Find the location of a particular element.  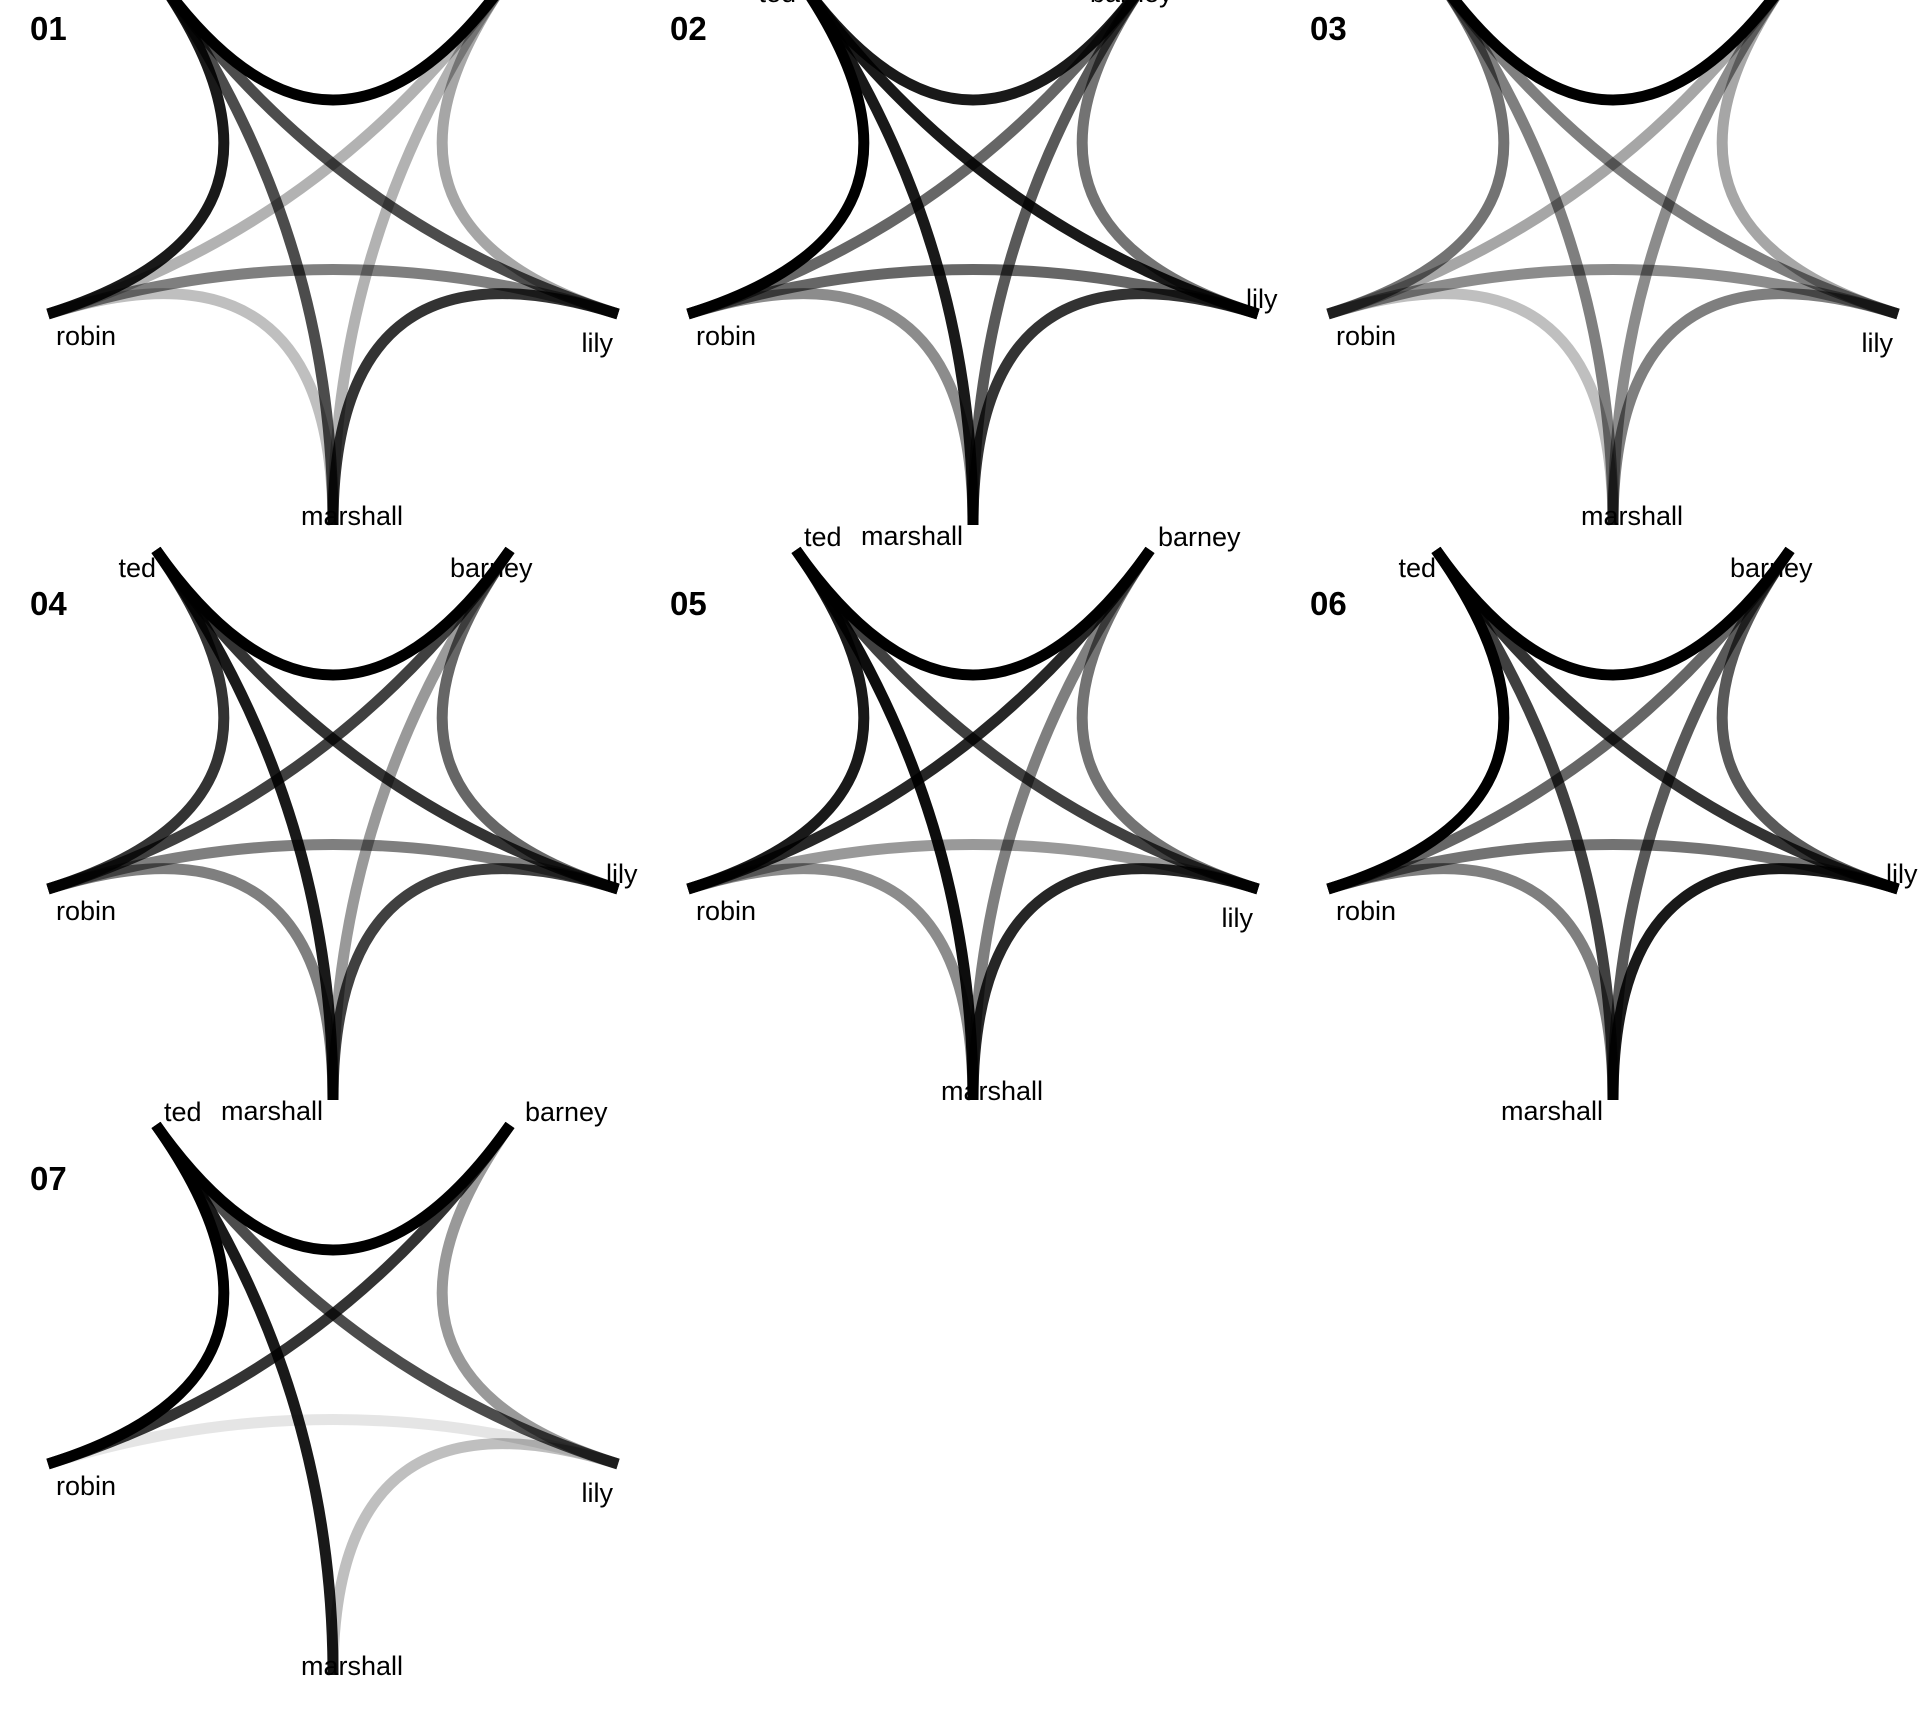

panel-04: 04 ted barney lily marshall robin is located at coordinates (334, 836).